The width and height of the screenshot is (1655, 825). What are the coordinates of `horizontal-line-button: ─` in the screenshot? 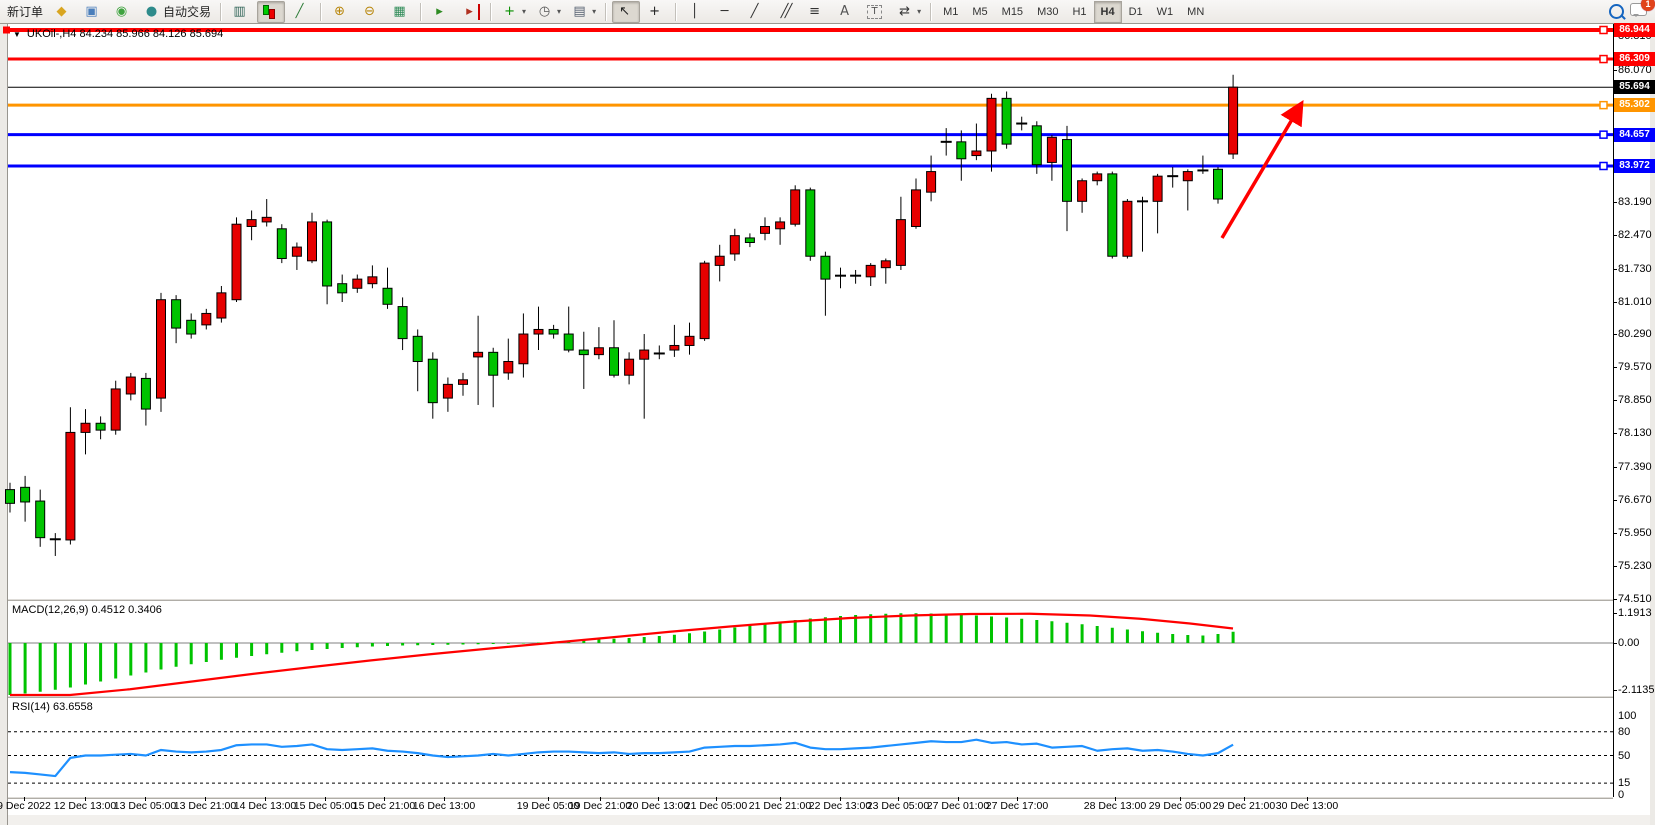 It's located at (726, 12).